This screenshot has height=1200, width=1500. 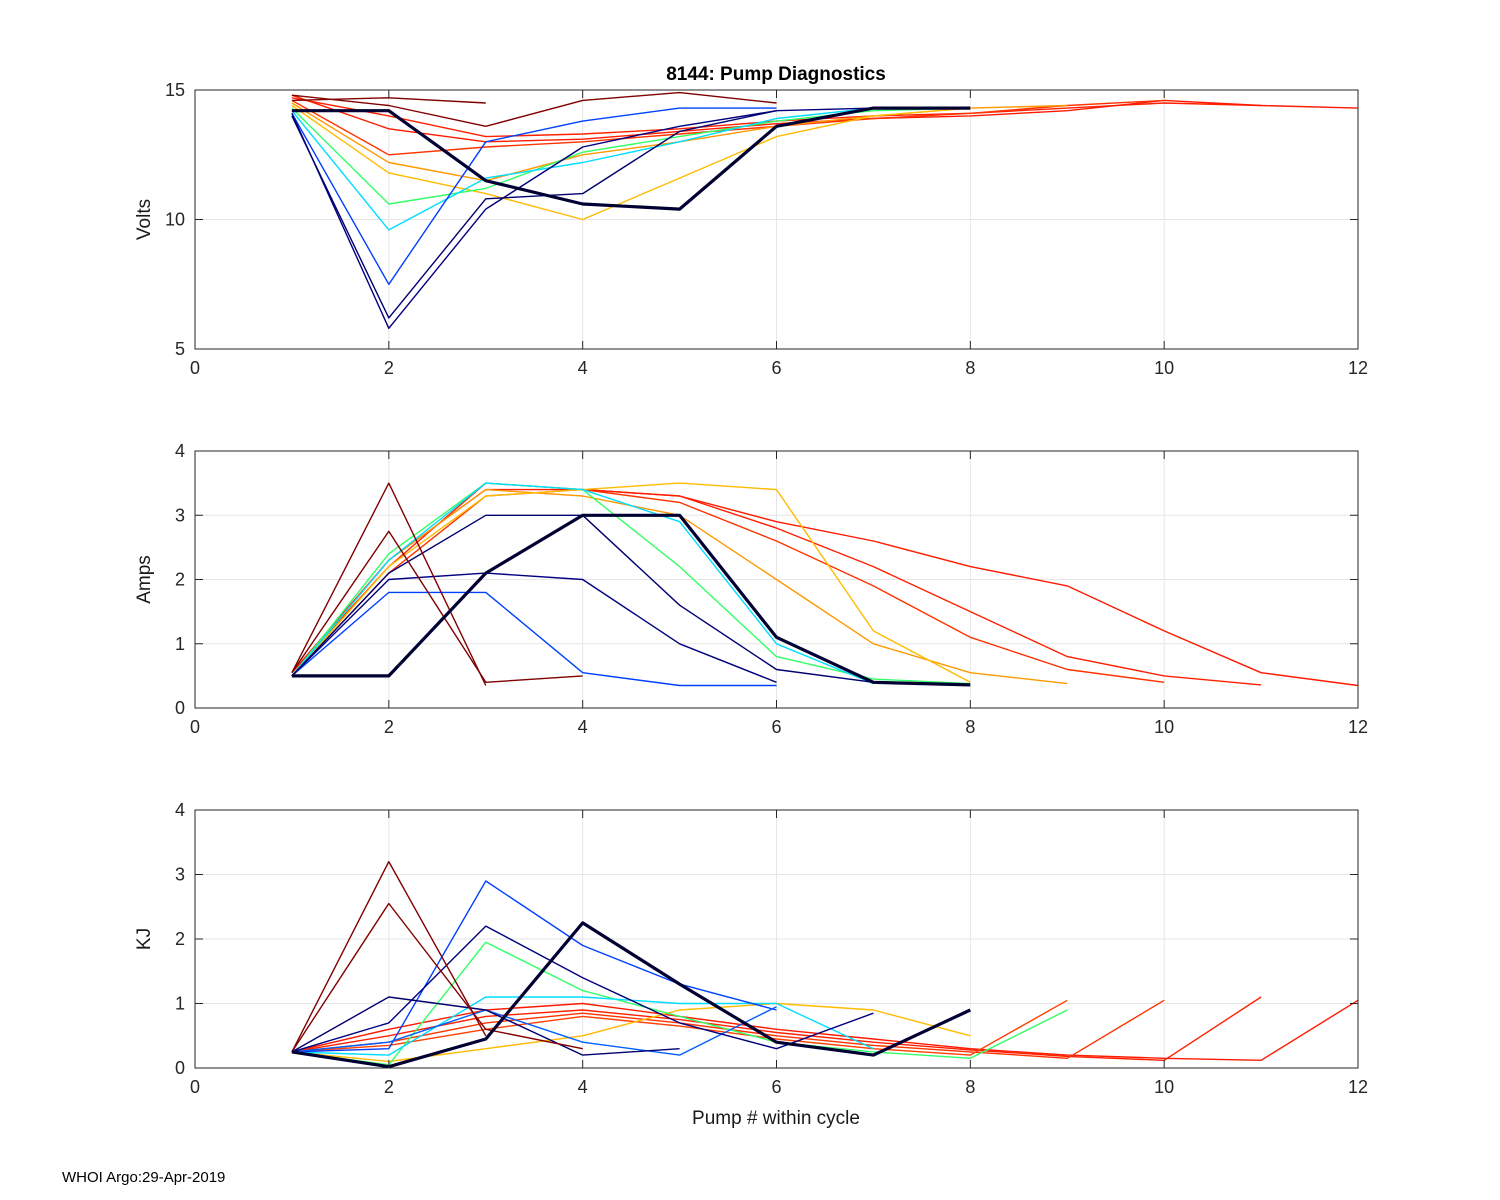 I want to click on series-line-blue-6b, so click(x=534, y=1031).